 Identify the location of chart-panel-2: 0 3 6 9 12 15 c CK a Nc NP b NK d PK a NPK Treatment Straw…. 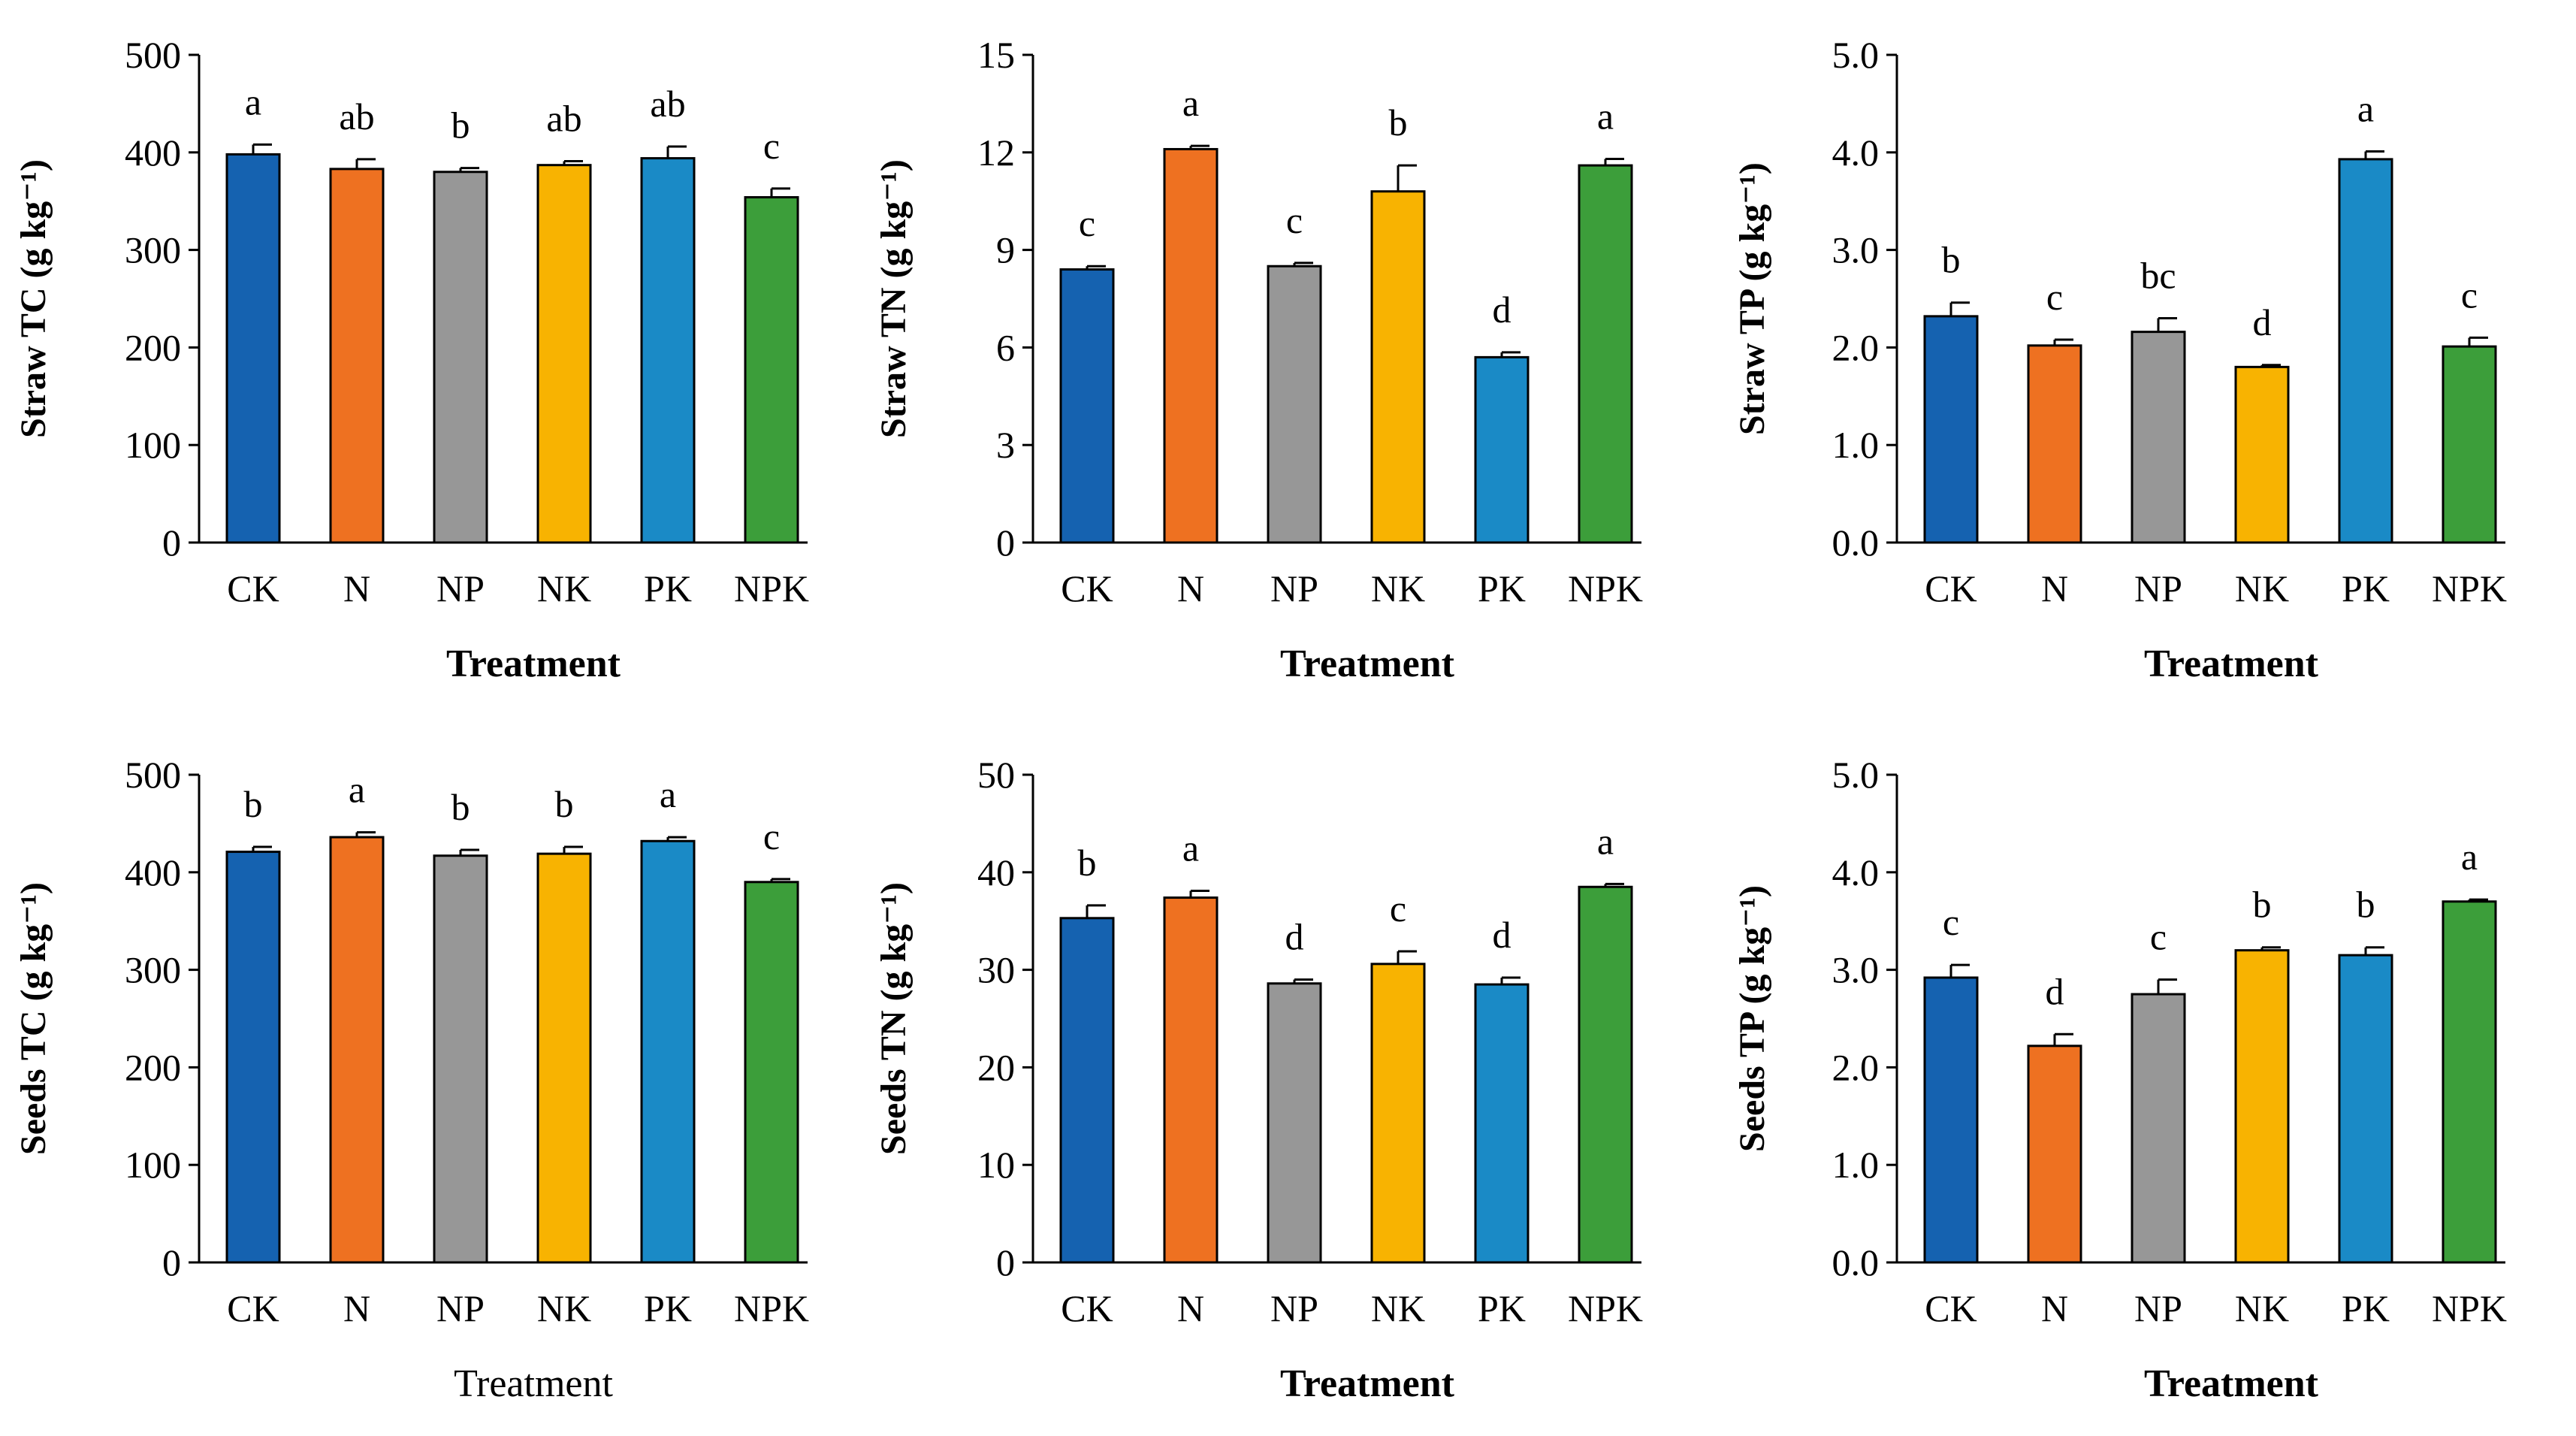
(1258, 359).